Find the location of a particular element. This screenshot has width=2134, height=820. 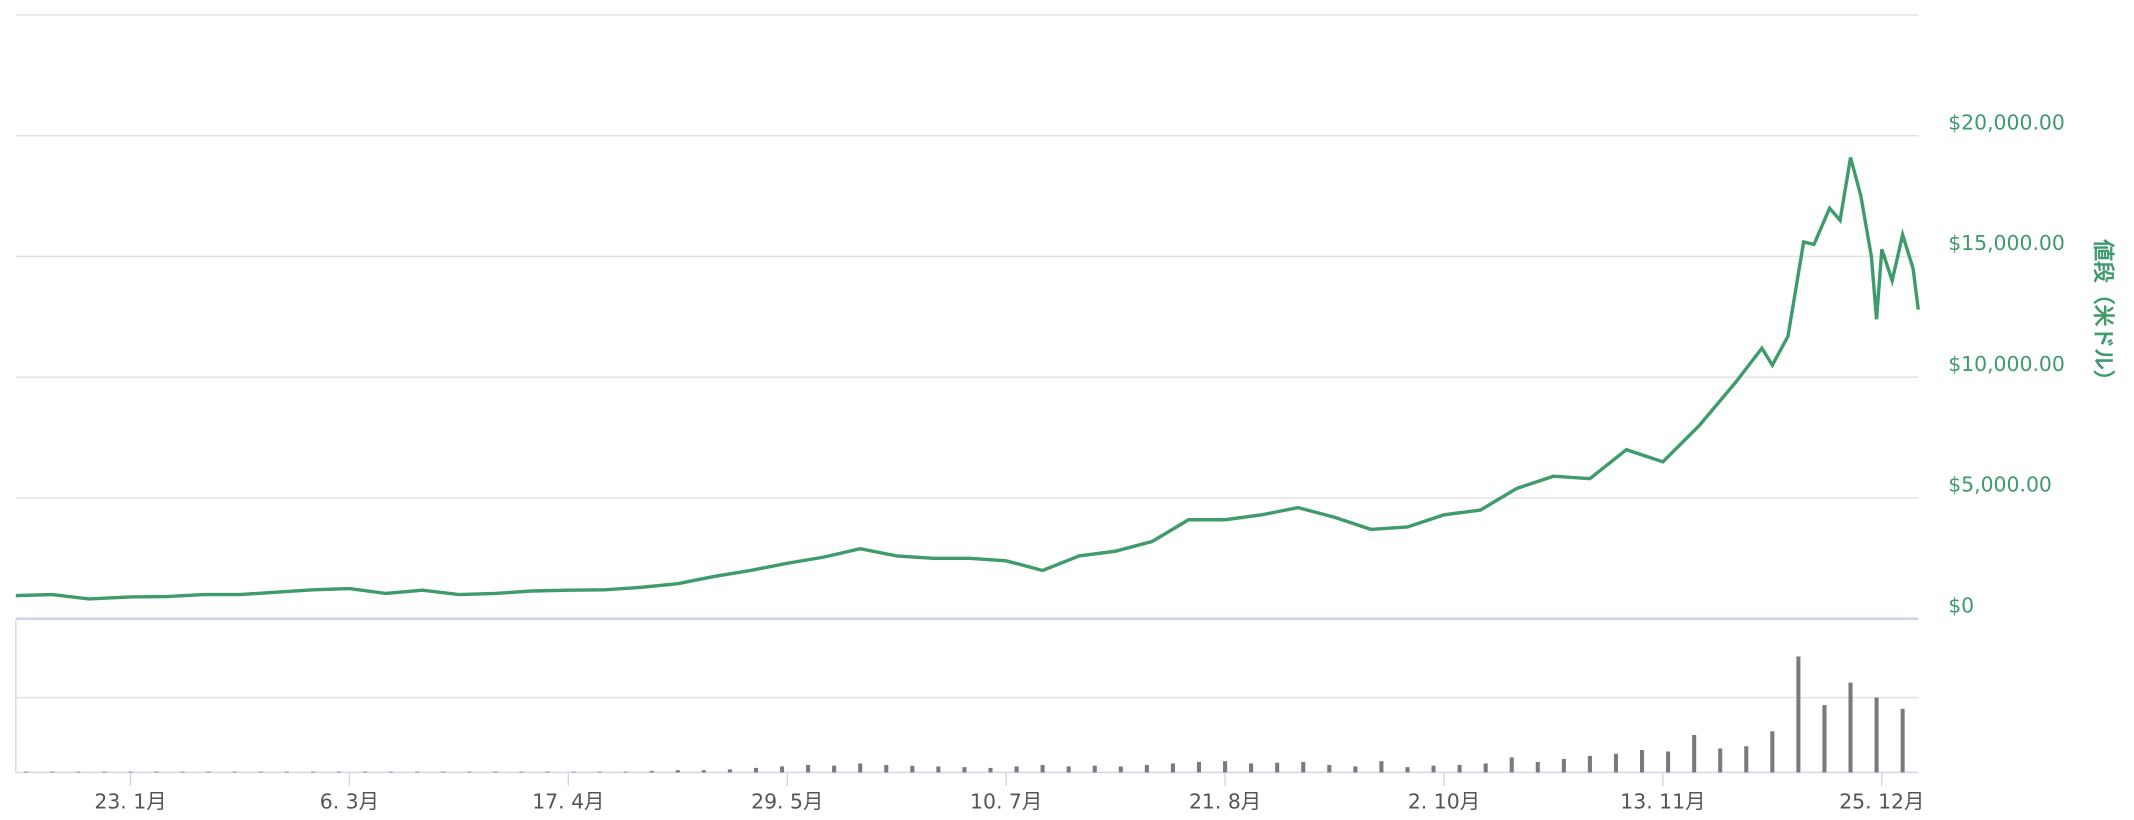

x-tick-label: 2. 10月 is located at coordinates (1444, 801).